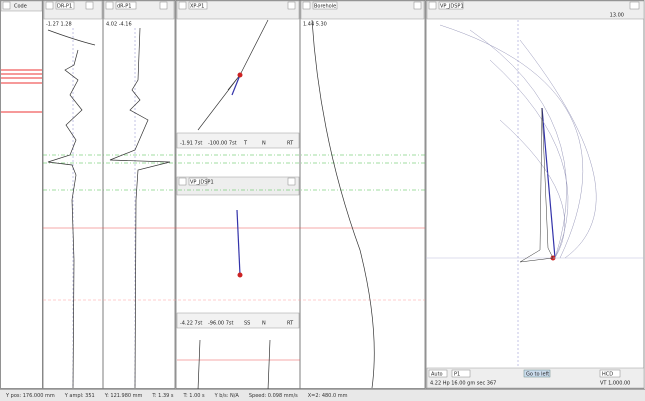 The height and width of the screenshot is (401, 645). Describe the element at coordinates (119, 25) in the screenshot. I see `range: 4.02 -4.16` at that location.